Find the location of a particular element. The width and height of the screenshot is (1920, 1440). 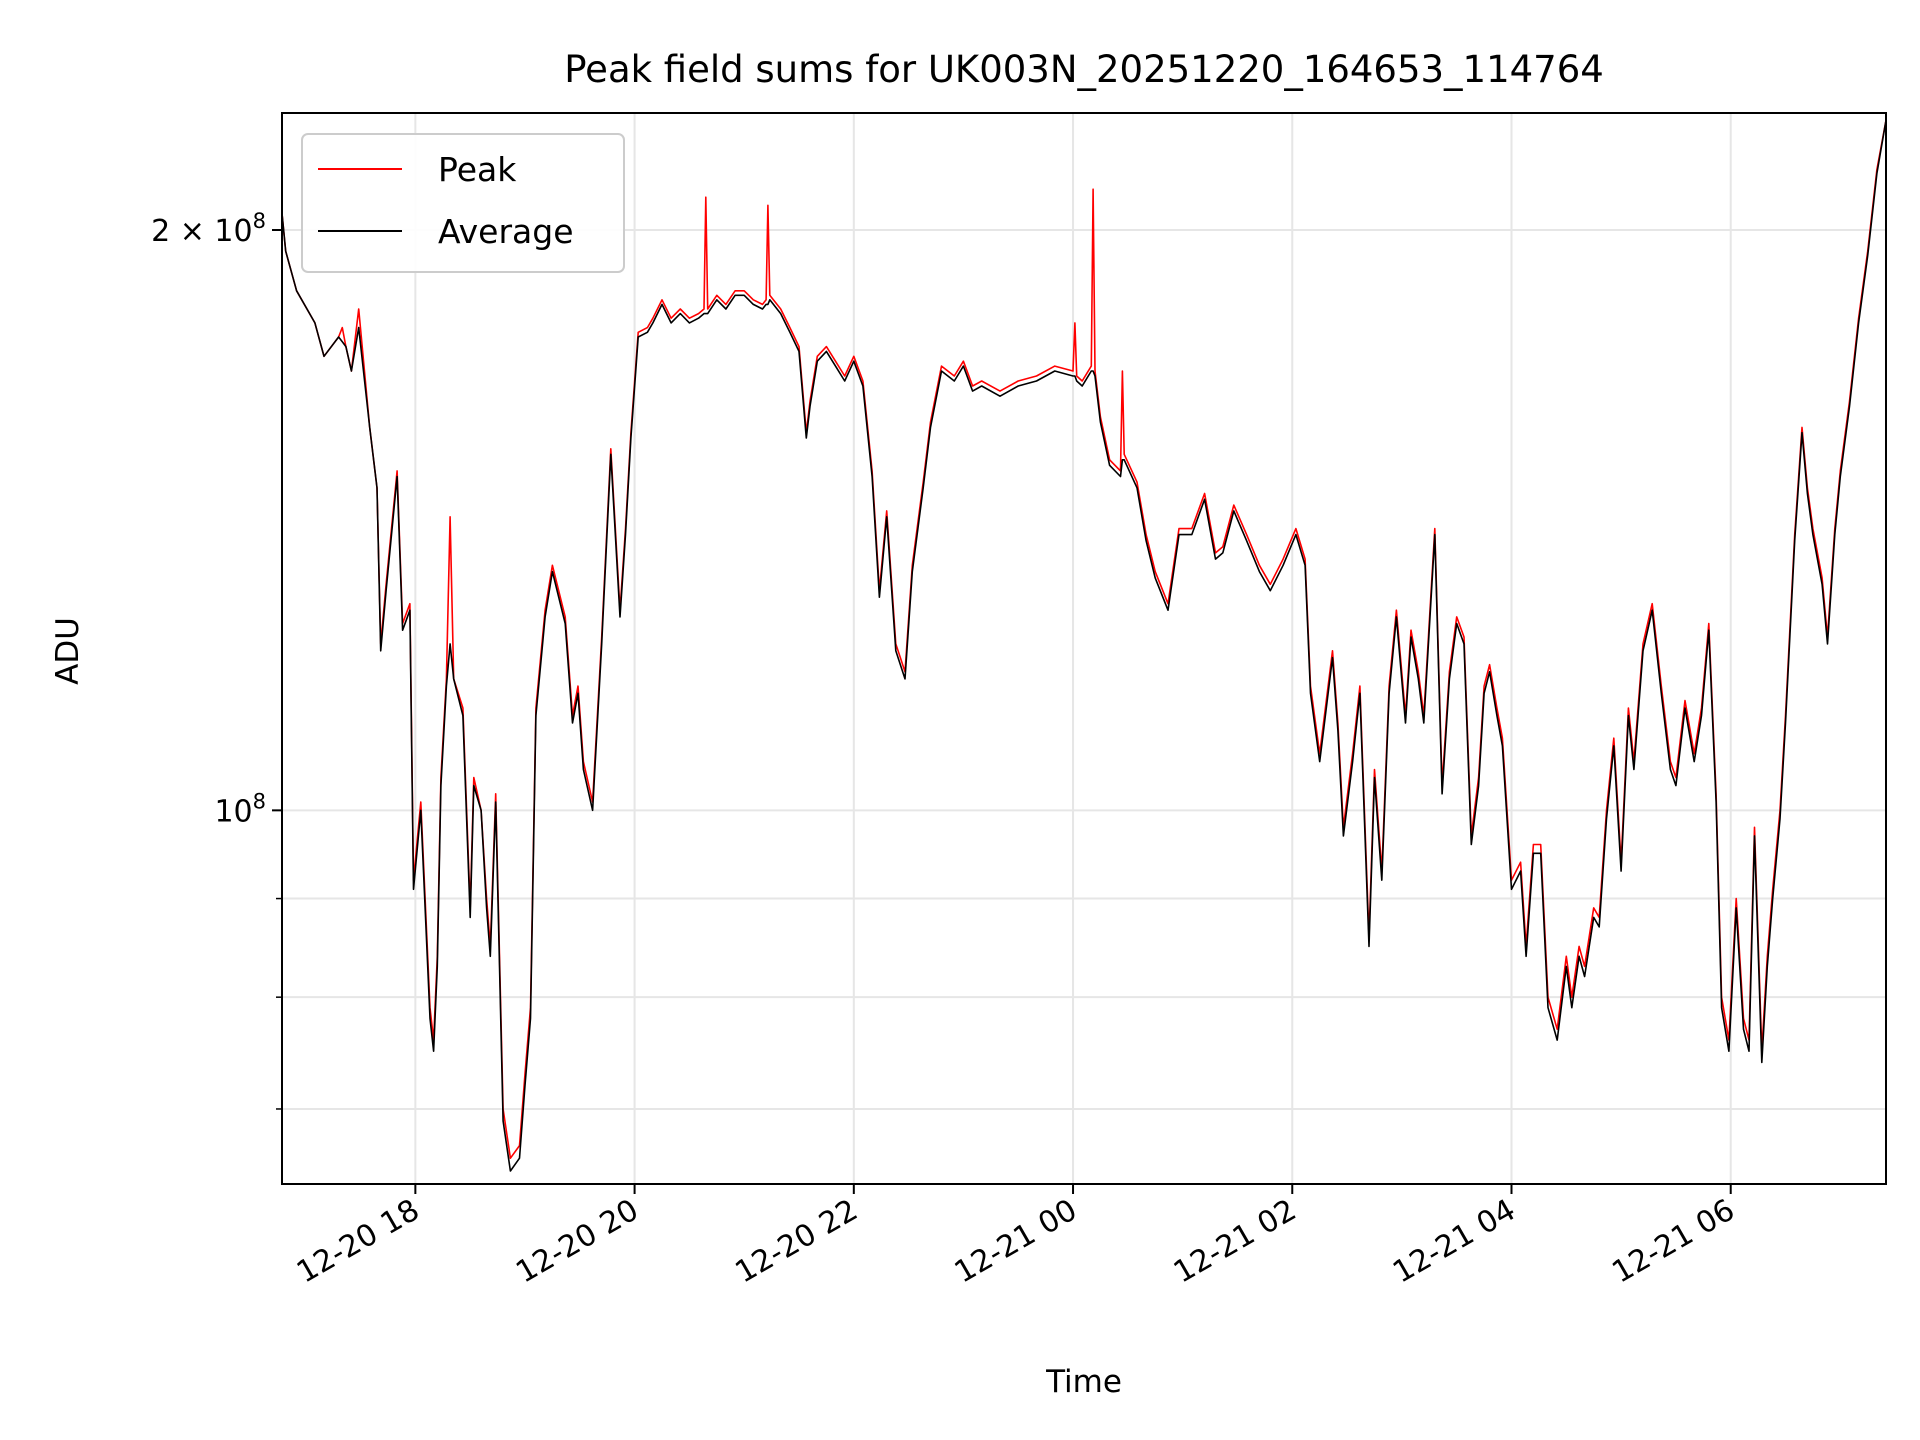

x-axis-label: Time is located at coordinates (1083, 1382).